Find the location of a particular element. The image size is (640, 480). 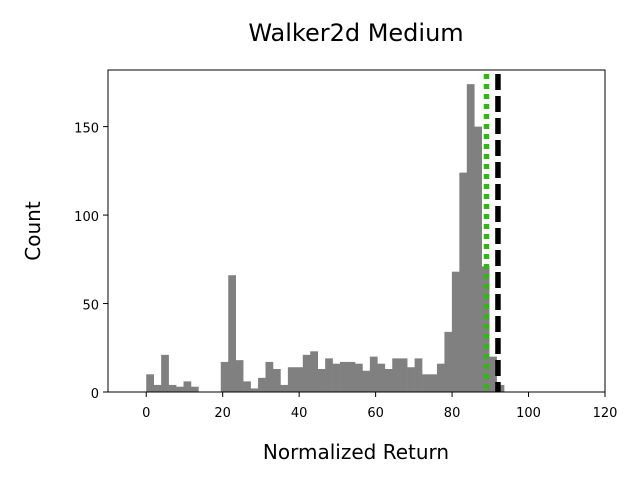

x-axis-label: Normalized Return is located at coordinates (356, 452).